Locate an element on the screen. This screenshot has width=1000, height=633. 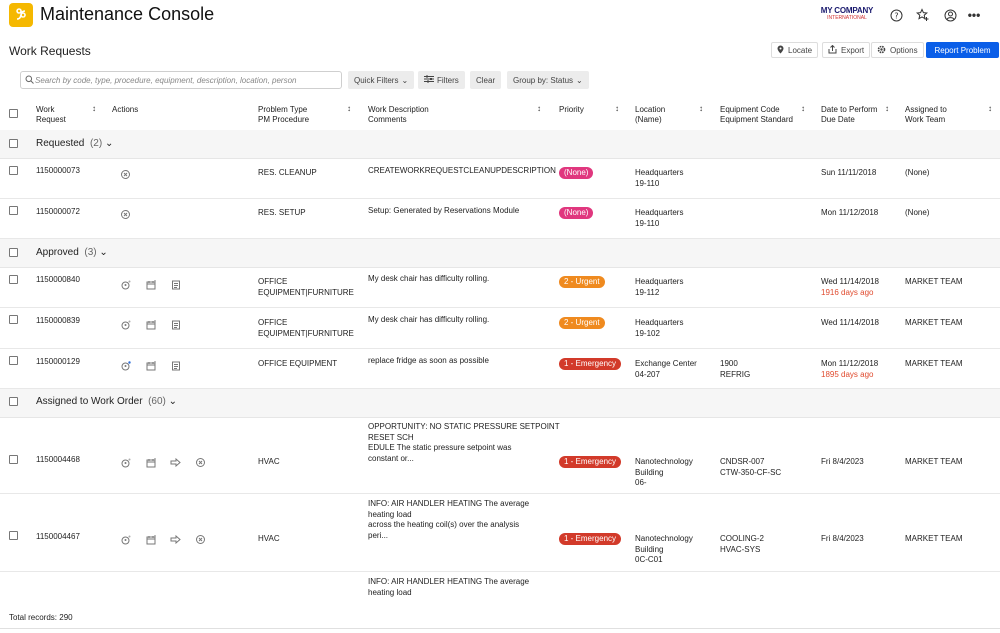
company-logo: MY COMPANY INTERNATIONAL is located at coordinates (847, 13).